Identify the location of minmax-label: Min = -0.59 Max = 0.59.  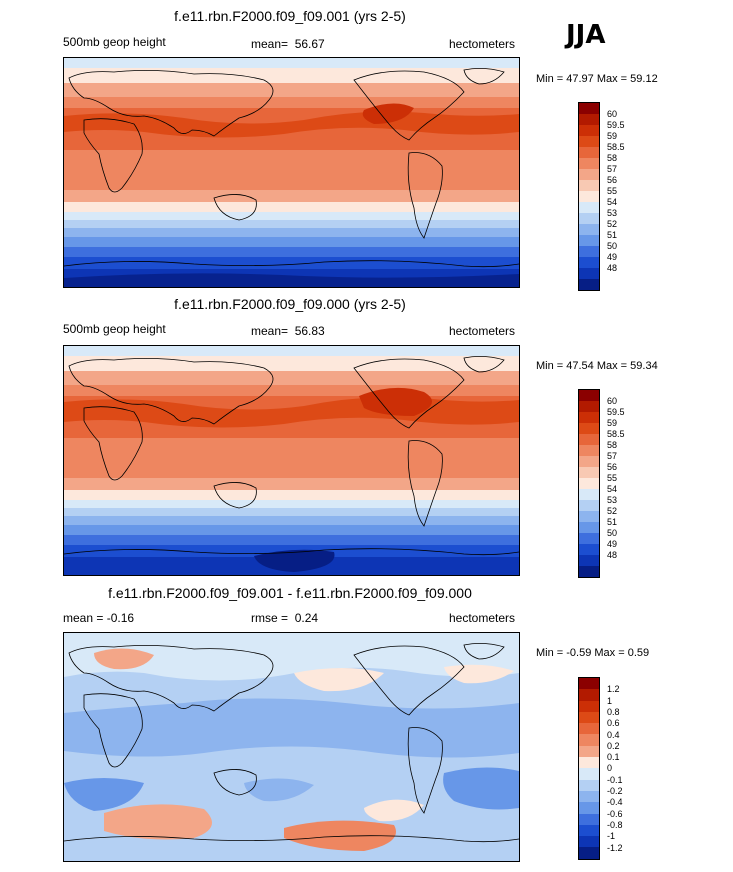
(593, 653).